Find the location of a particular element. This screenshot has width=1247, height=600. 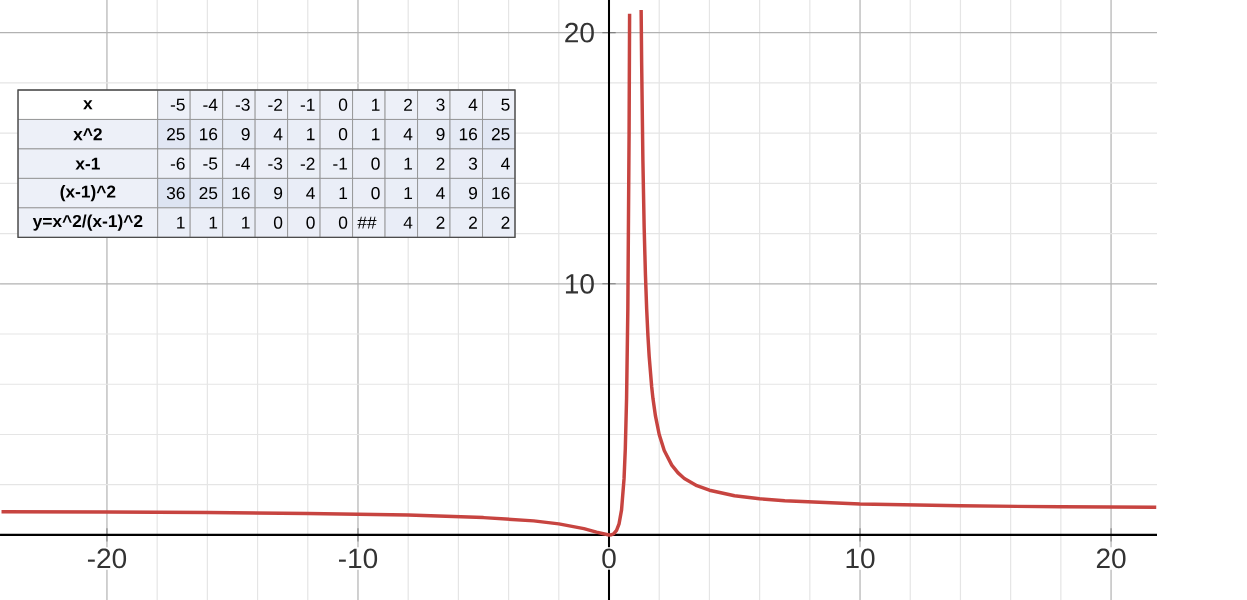

x-tick-label: 1 is located at coordinates (376, 104).